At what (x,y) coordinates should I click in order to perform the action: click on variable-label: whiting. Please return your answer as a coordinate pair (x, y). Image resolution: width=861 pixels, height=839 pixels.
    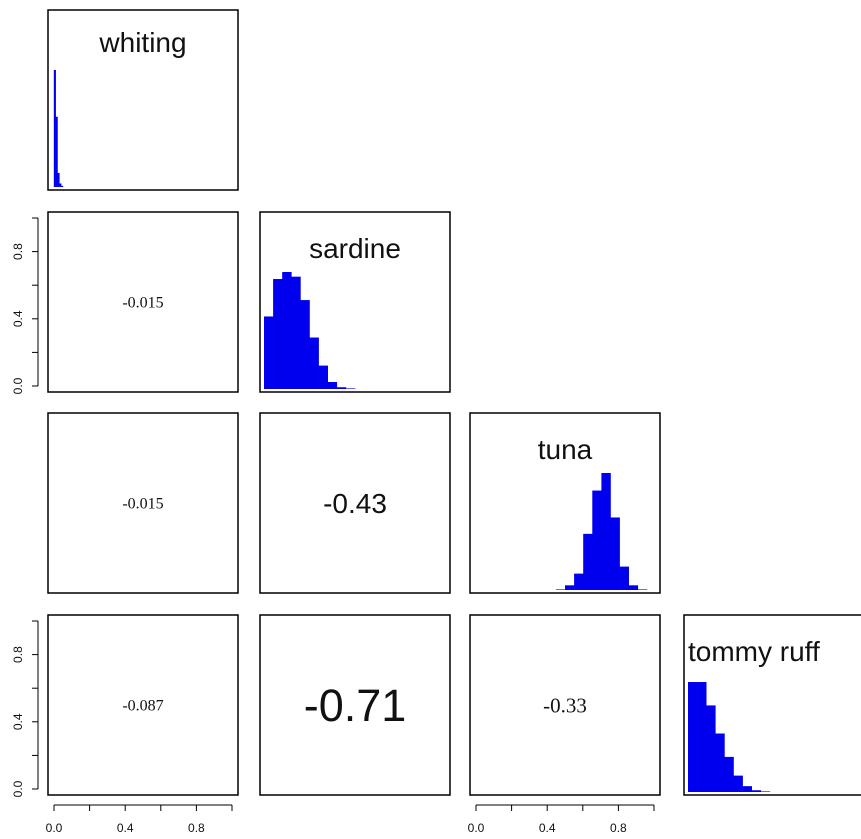
    Looking at the image, I should click on (142, 42).